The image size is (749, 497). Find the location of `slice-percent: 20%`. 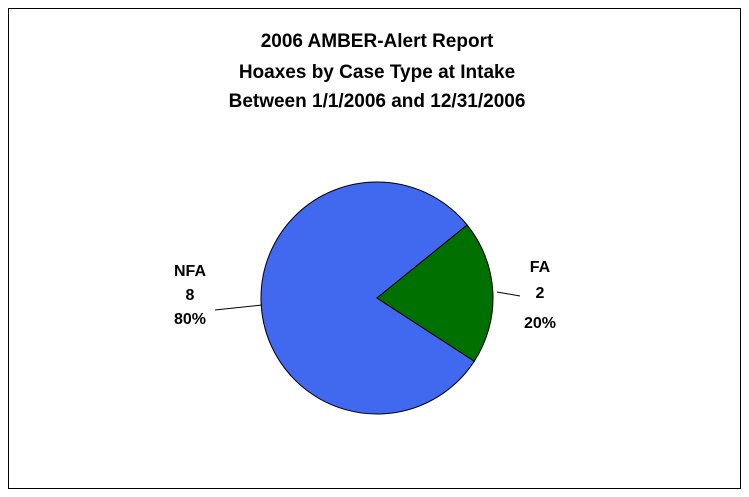

slice-percent: 20% is located at coordinates (540, 323).